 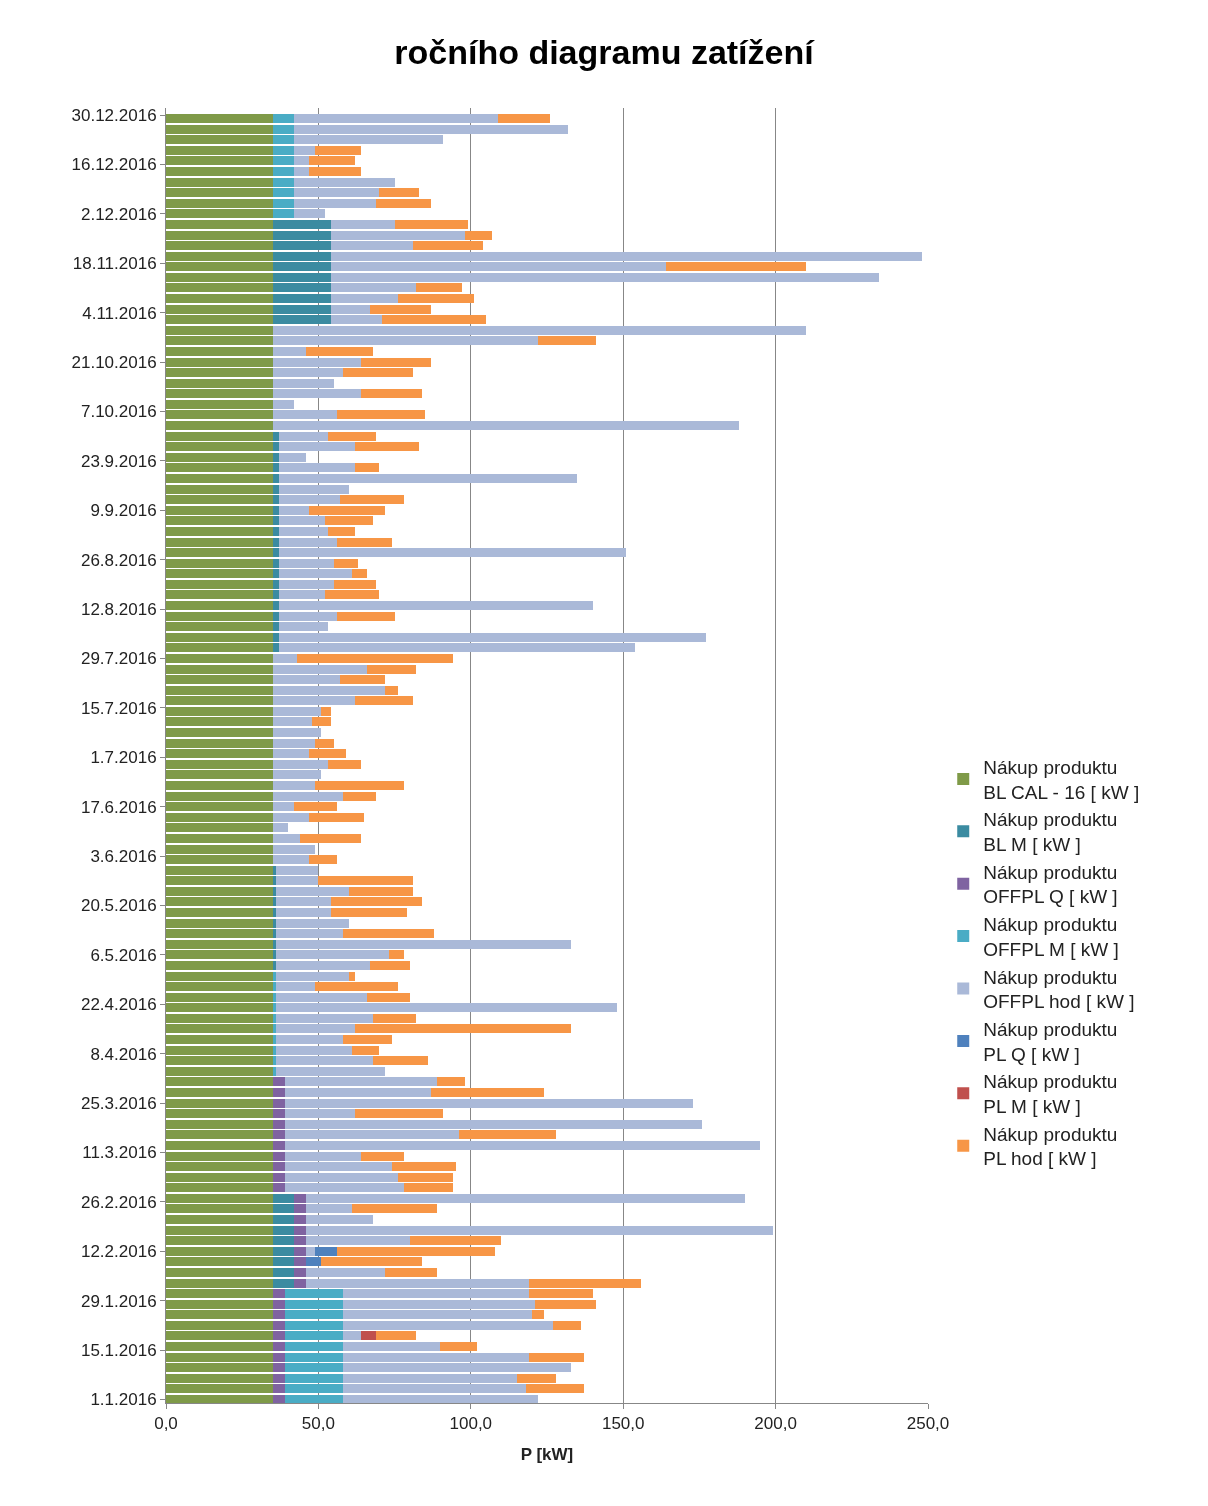 What do you see at coordinates (118, 708) in the screenshot?
I see `y-tick-label: 15.7.2016` at bounding box center [118, 708].